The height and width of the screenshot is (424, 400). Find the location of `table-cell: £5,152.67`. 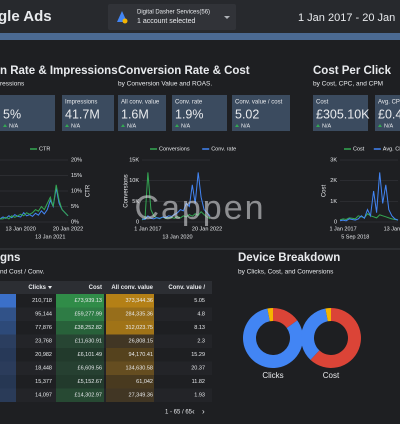

table-cell: £5,152.67 is located at coordinates (90, 382).